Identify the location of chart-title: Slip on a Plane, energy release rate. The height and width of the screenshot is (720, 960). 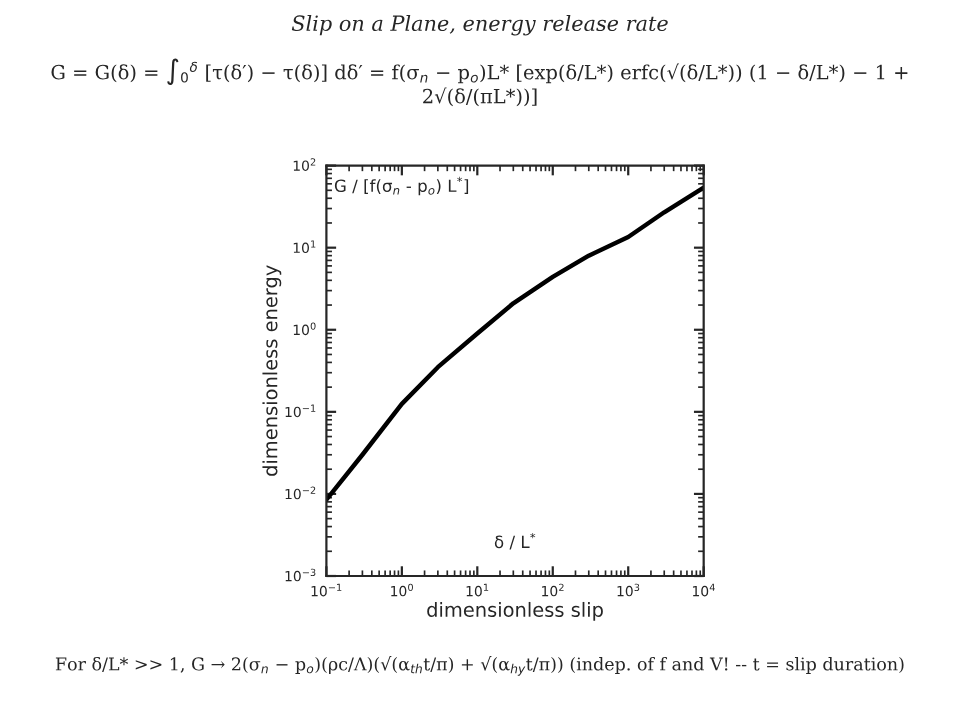
(479, 25).